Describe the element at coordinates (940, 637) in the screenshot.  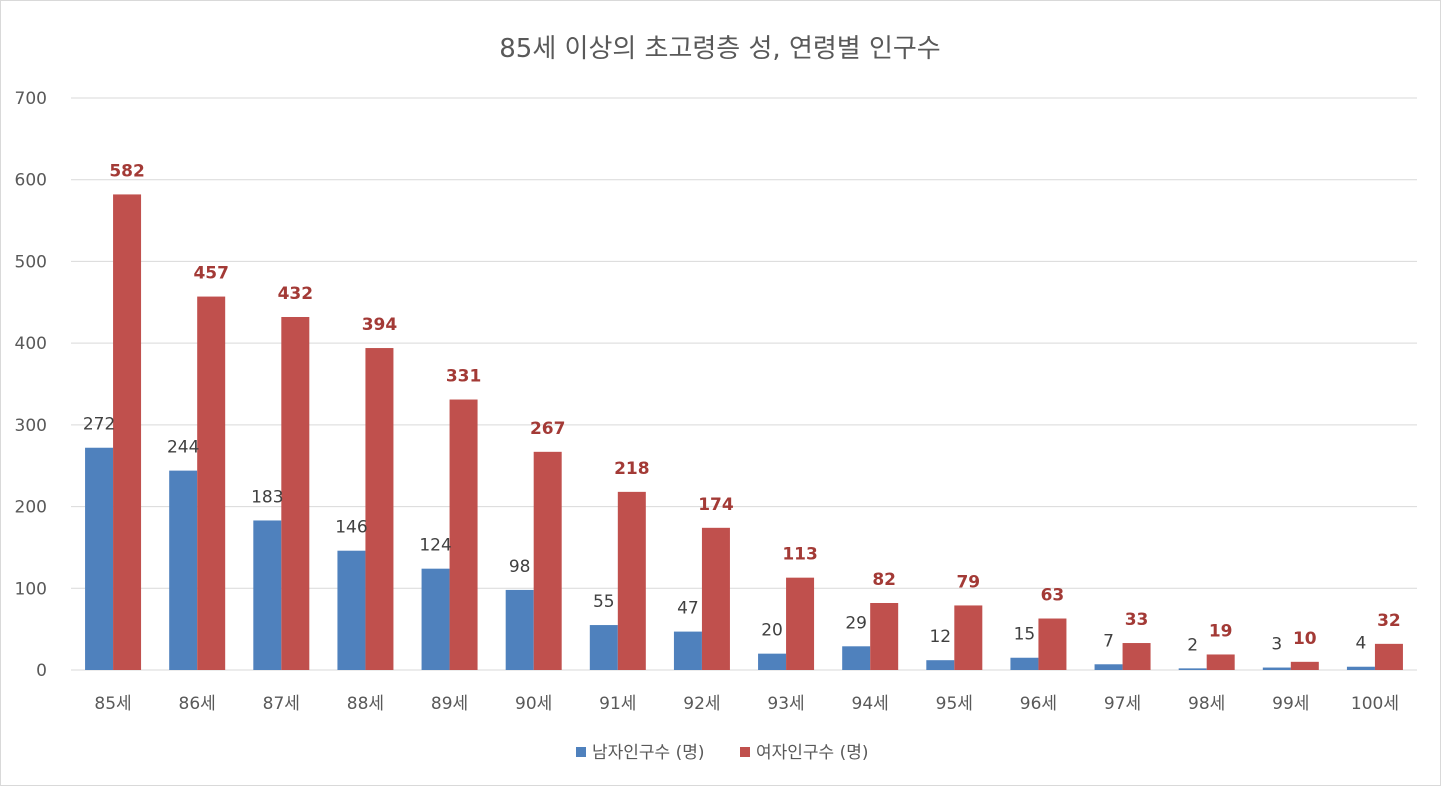
I see `data-label-male: 12` at that location.